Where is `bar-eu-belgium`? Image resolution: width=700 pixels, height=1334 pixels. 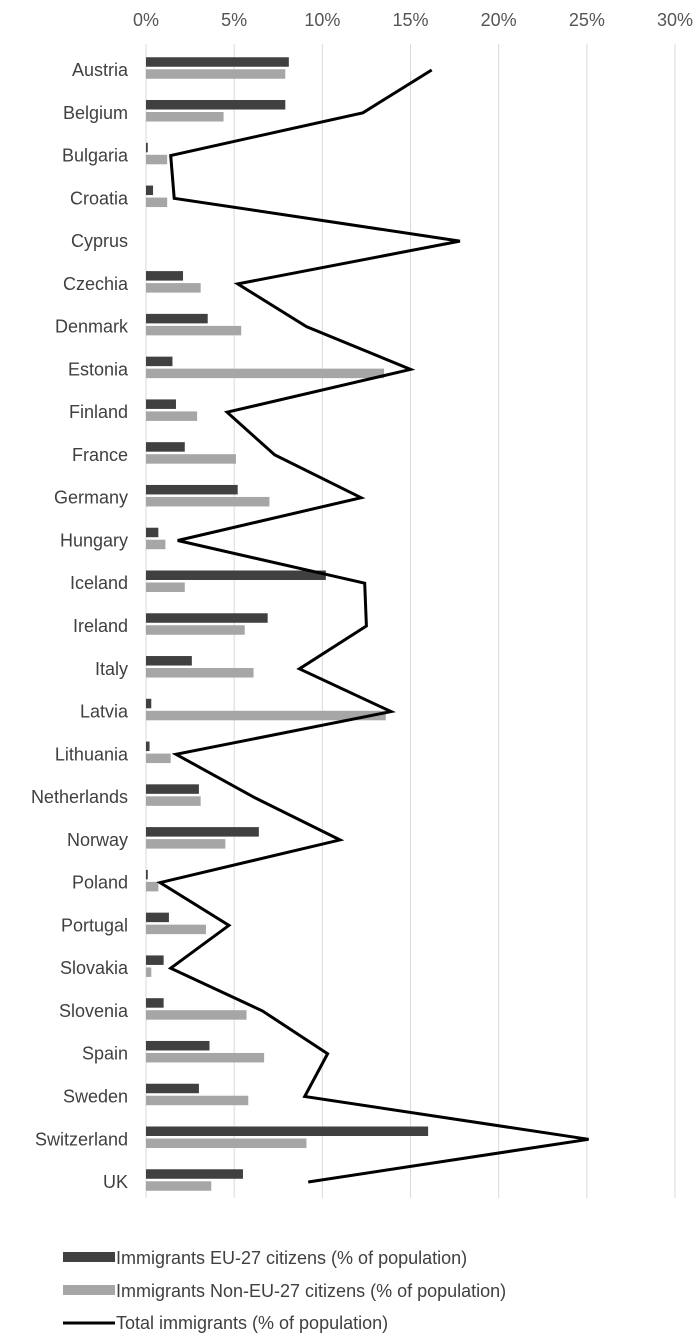
bar-eu-belgium is located at coordinates (216, 105).